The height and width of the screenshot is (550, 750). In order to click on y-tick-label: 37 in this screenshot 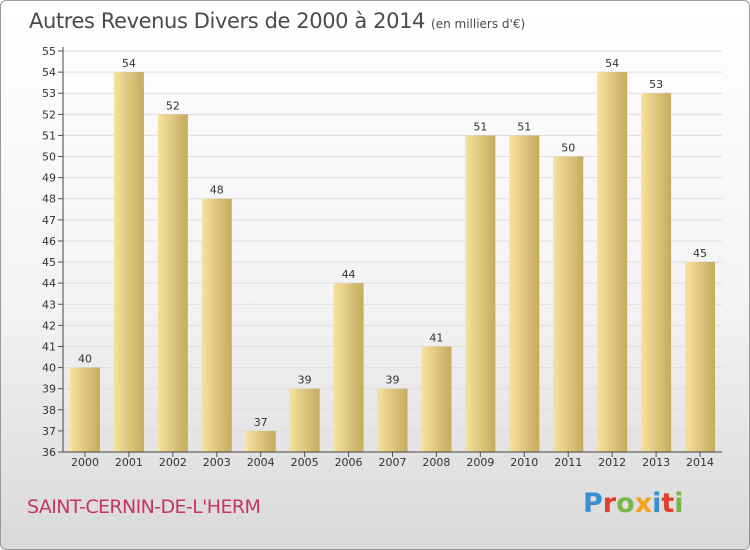, I will do `click(49, 431)`.